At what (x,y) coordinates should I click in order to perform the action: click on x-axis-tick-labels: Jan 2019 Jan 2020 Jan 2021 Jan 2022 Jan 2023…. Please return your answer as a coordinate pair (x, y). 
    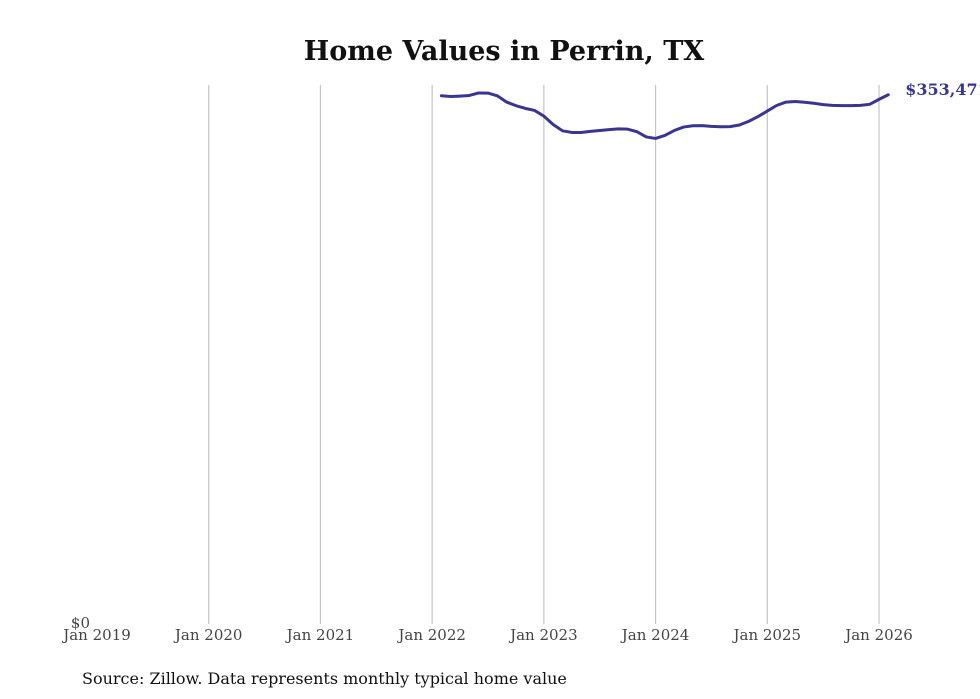
    Looking at the image, I should click on (487, 635).